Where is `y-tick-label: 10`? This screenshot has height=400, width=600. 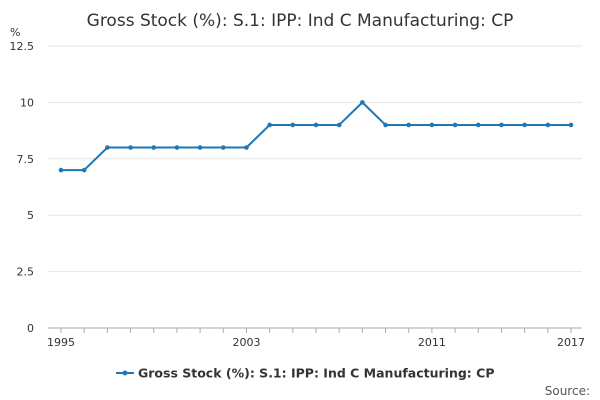 y-tick-label: 10 is located at coordinates (27, 102).